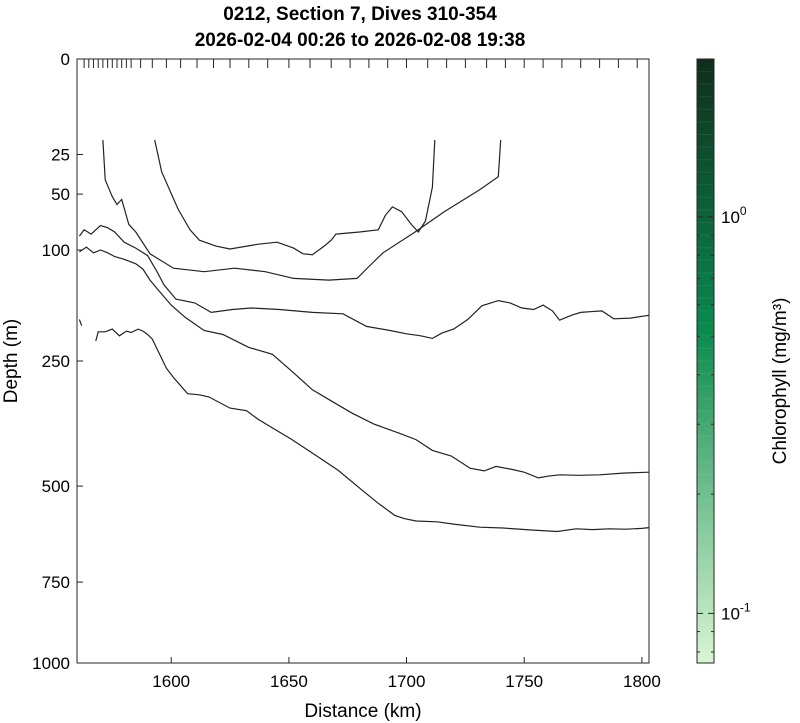 The width and height of the screenshot is (800, 723). I want to click on y-tick-label: 0, so click(65, 59).